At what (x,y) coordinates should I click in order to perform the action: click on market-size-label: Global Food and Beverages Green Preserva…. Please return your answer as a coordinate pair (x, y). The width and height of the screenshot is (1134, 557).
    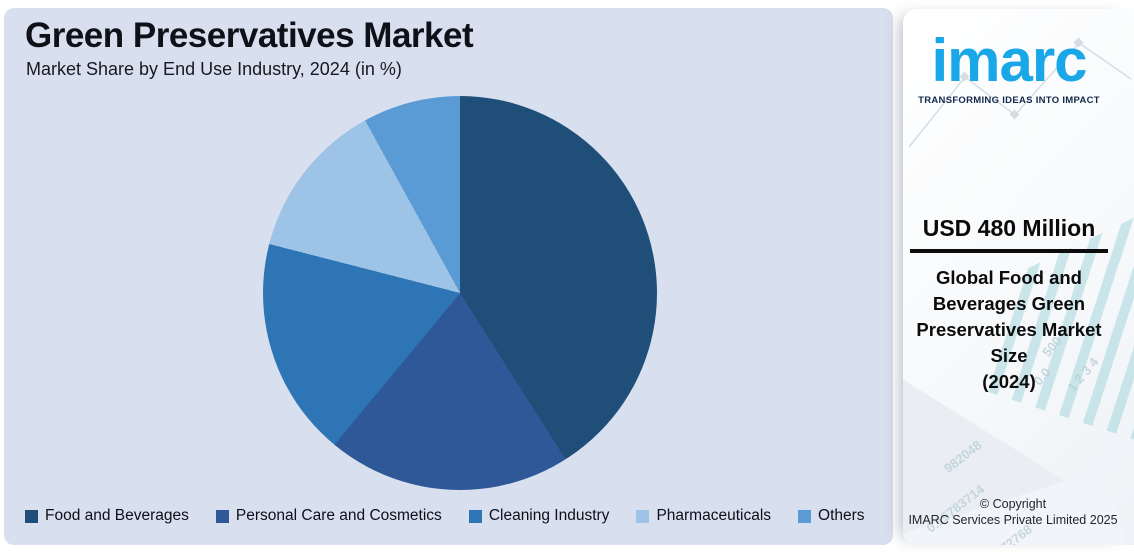
    Looking at the image, I should click on (1009, 329).